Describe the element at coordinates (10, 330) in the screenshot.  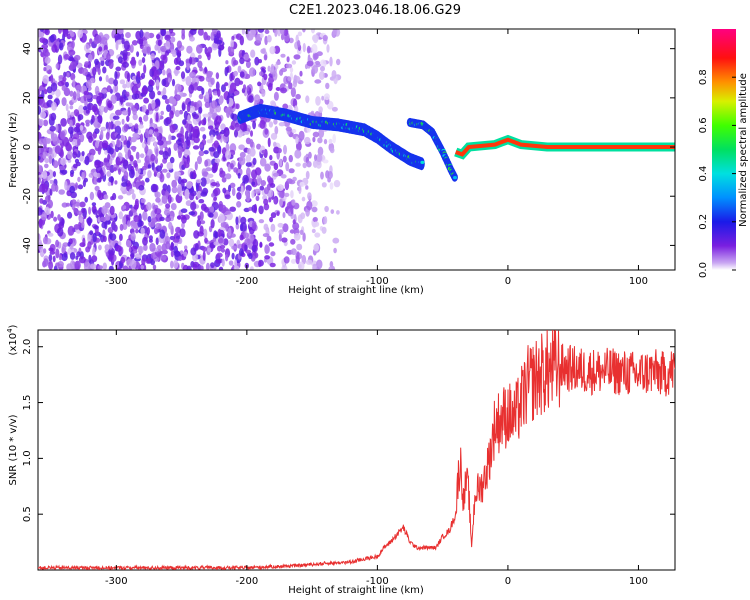
I see `snr-scale-exponent: 4` at that location.